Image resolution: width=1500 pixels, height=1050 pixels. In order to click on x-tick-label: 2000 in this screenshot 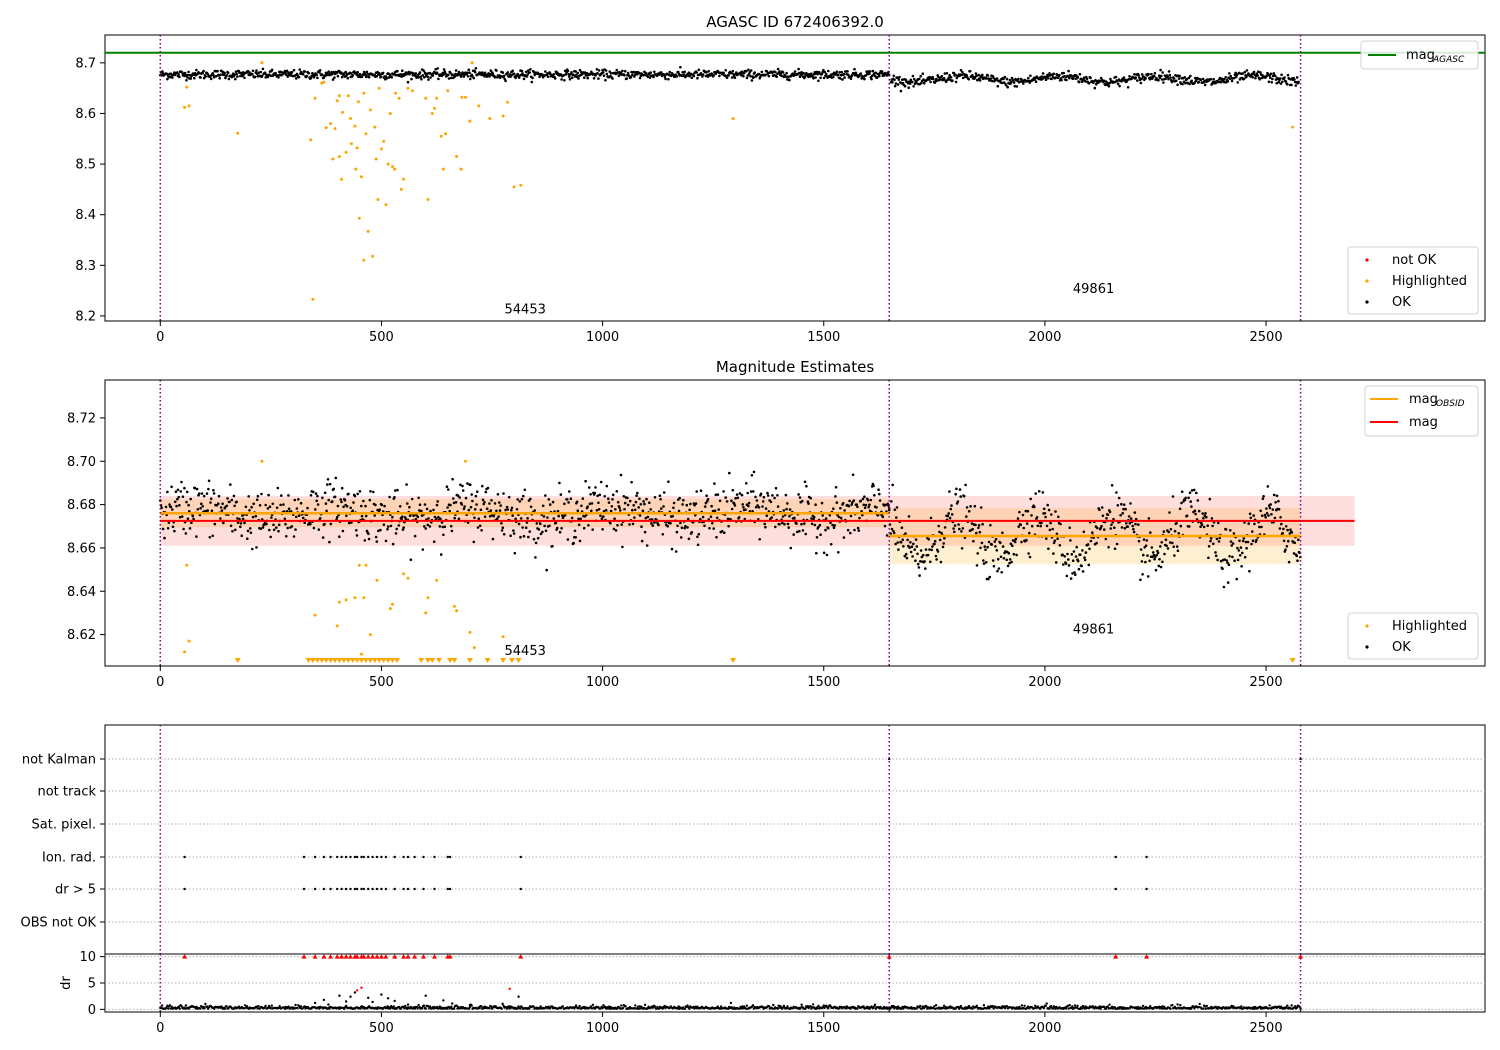, I will do `click(1044, 337)`.